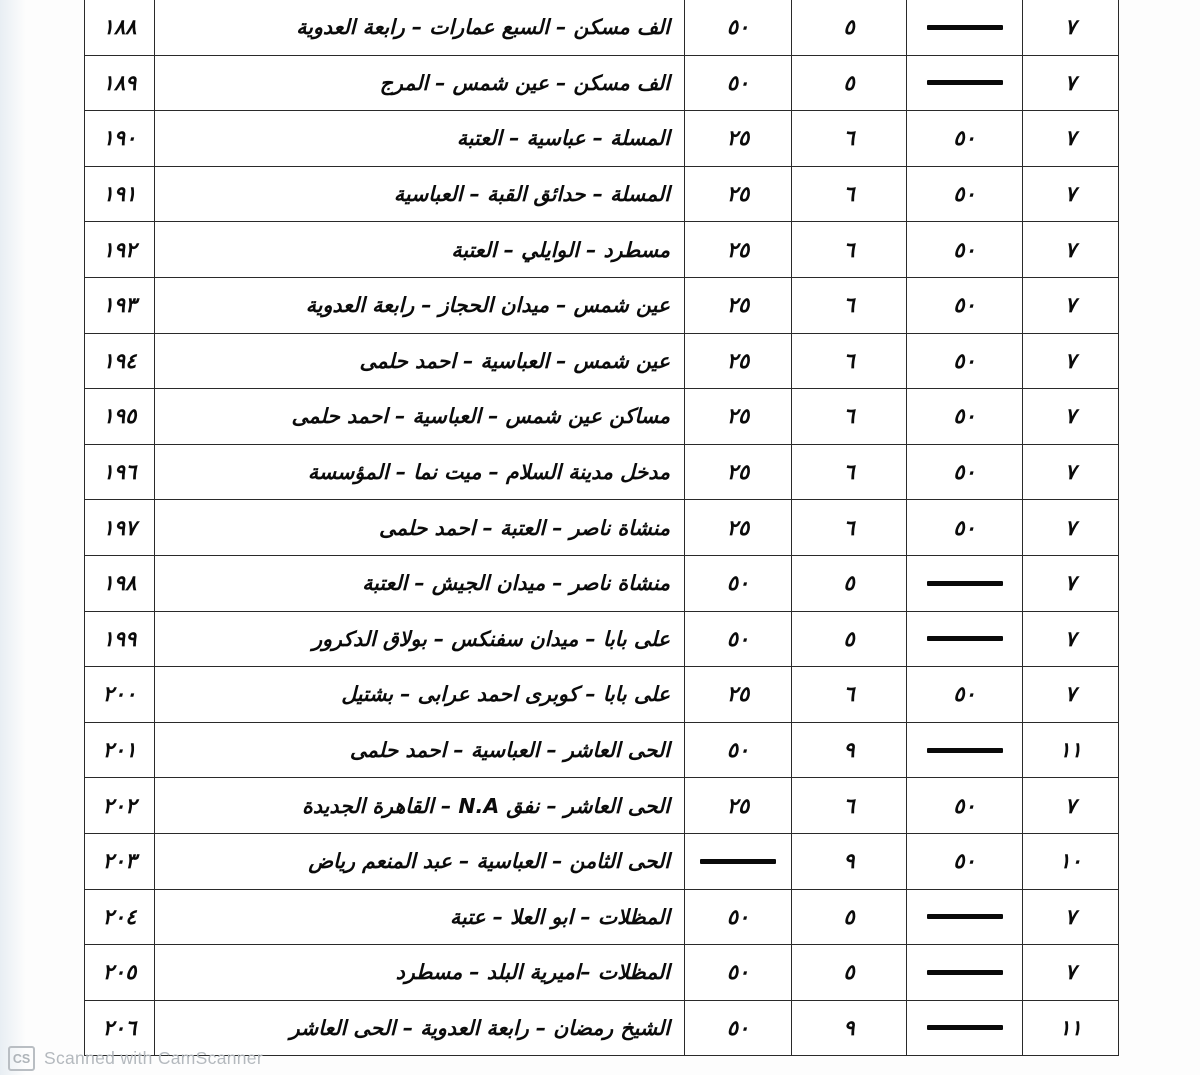 The image size is (1200, 1075). Describe the element at coordinates (419, 583) in the screenshot. I see `cell-route-description-column: منشاة ناصر – ميدان الجيش – العتبة` at that location.